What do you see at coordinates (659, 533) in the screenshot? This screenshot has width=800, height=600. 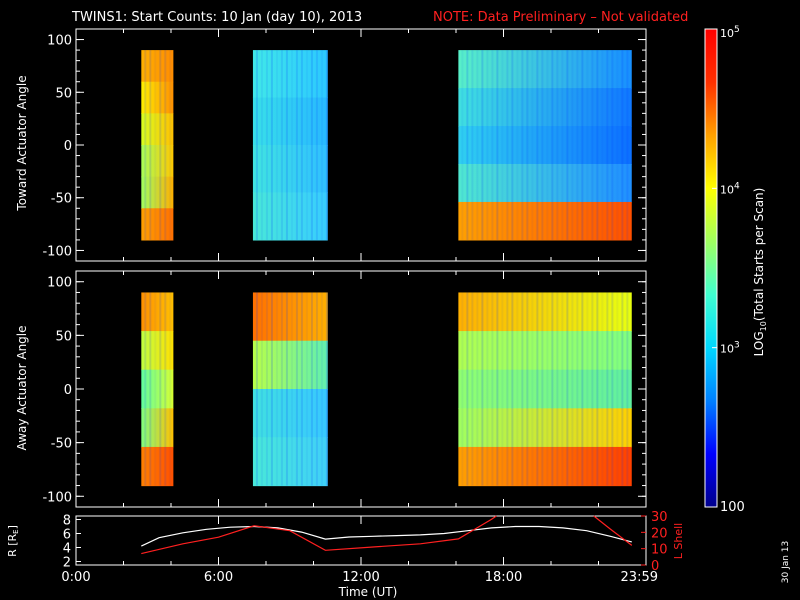 I see `lshell-tick-label: 20` at bounding box center [659, 533].